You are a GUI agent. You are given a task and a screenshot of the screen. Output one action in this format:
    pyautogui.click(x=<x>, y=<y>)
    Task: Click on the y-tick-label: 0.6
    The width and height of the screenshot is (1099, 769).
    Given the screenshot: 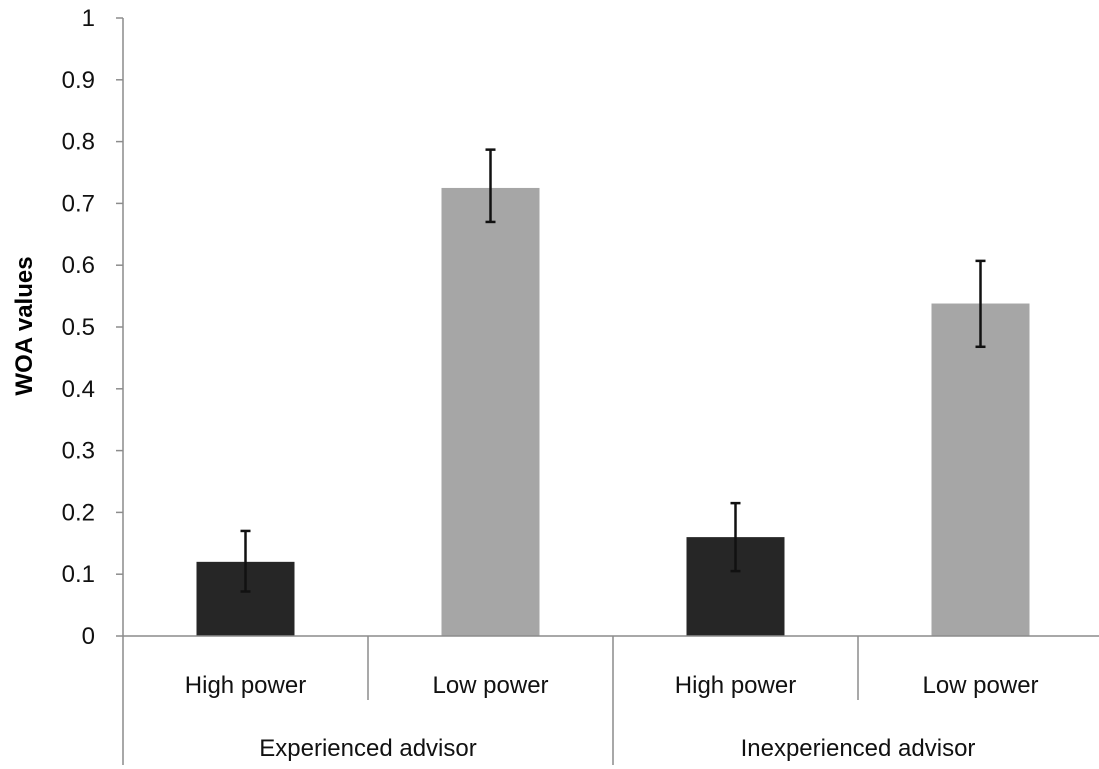 What is the action you would take?
    pyautogui.click(x=78, y=265)
    